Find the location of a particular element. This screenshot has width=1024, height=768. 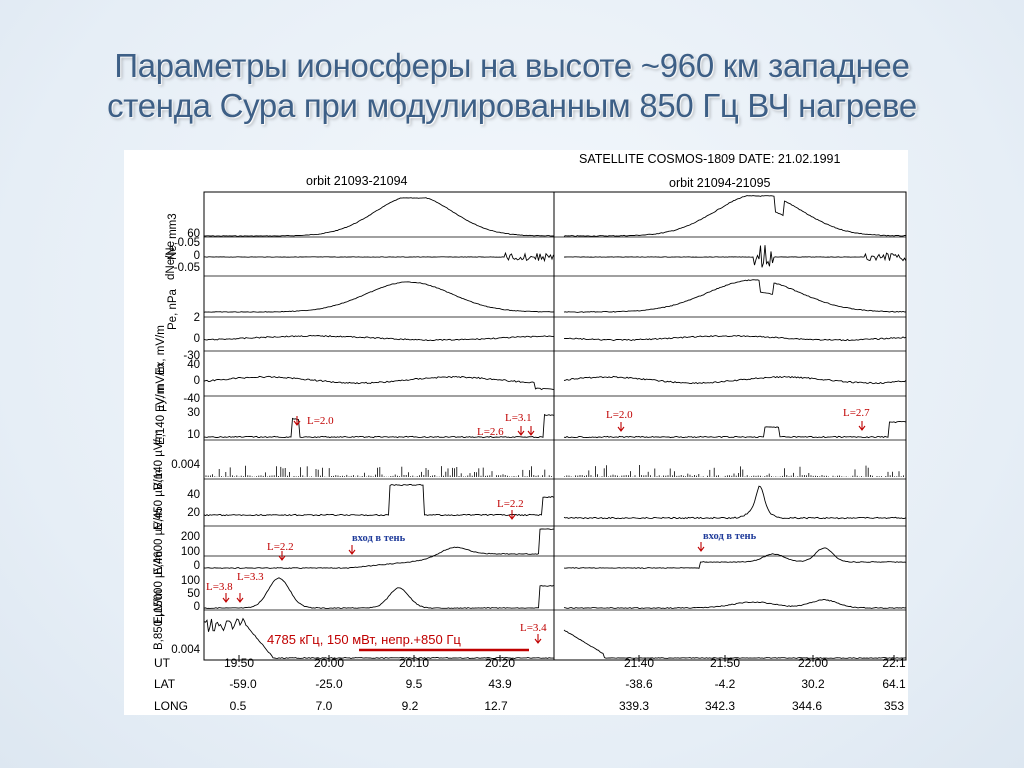

left-long-3: 9.2 is located at coordinates (410, 706).